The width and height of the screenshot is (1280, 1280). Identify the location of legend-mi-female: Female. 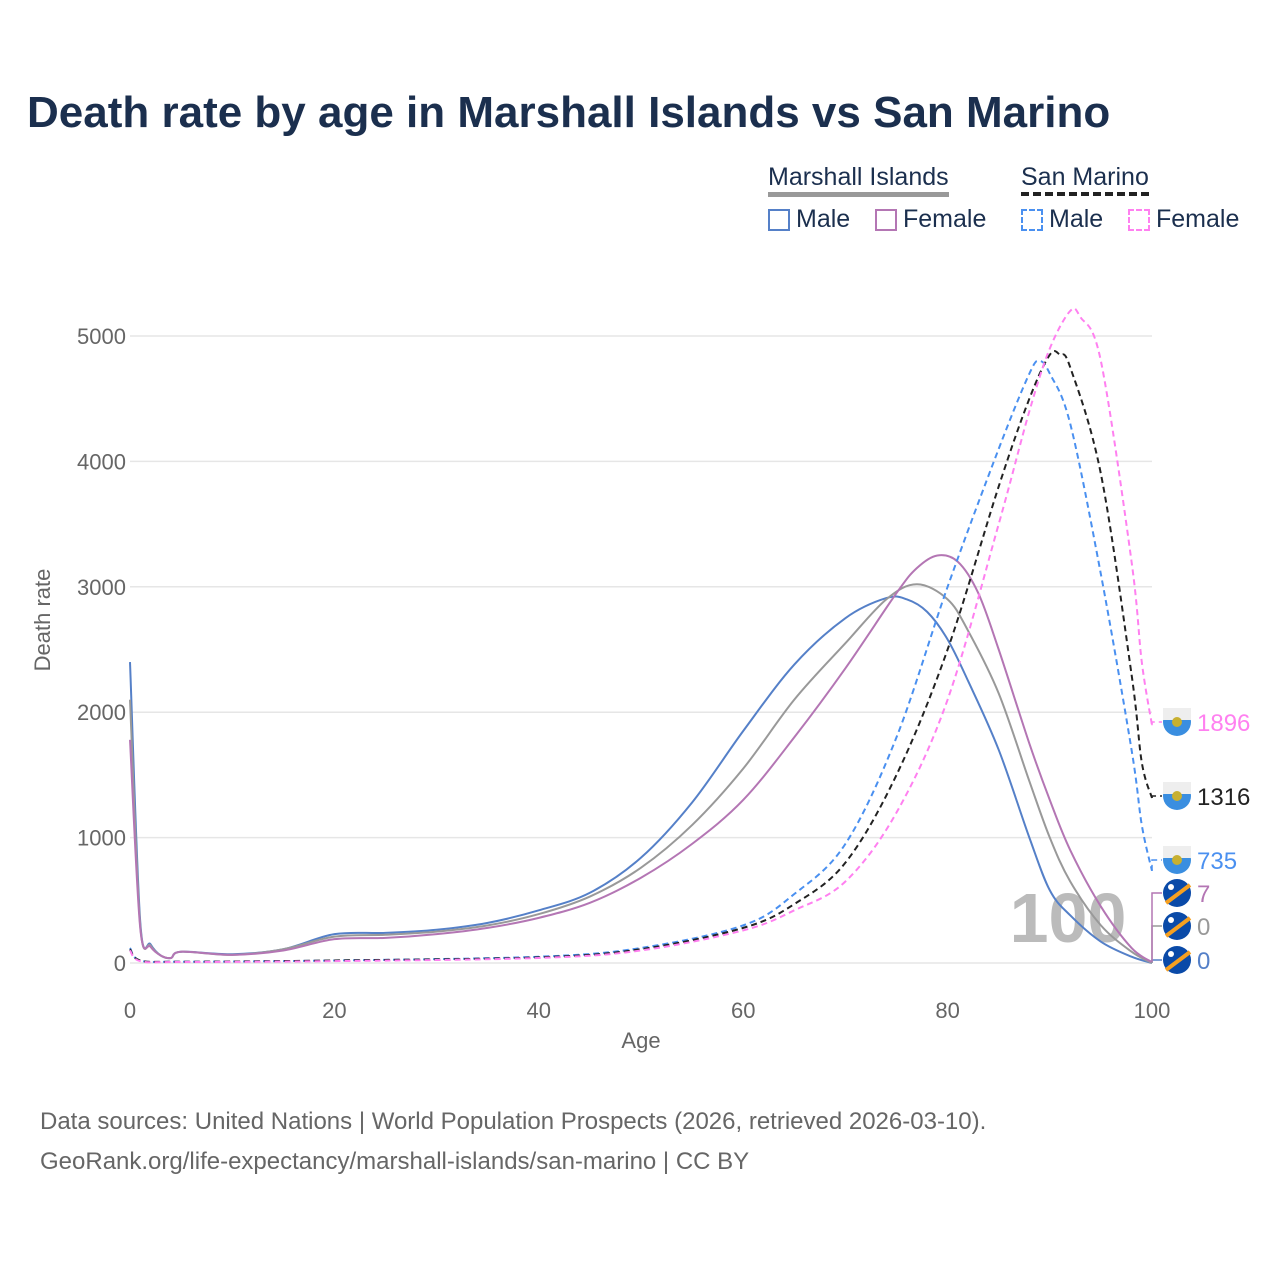
(930, 219).